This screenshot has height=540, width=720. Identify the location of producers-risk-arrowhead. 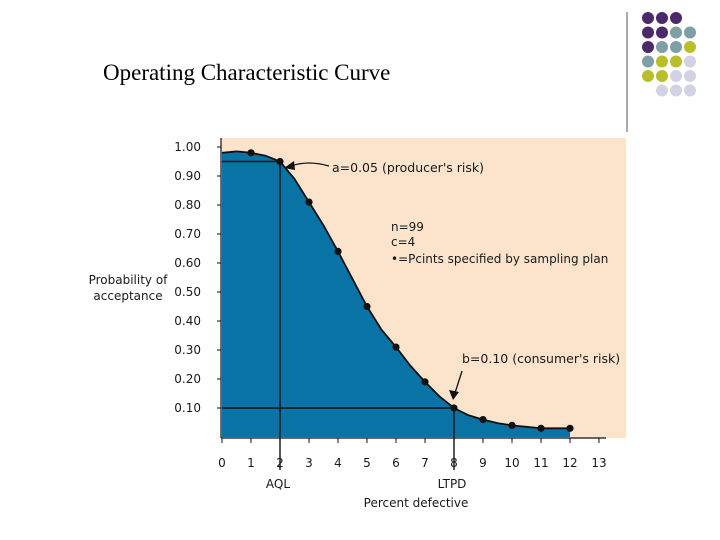
(289, 165).